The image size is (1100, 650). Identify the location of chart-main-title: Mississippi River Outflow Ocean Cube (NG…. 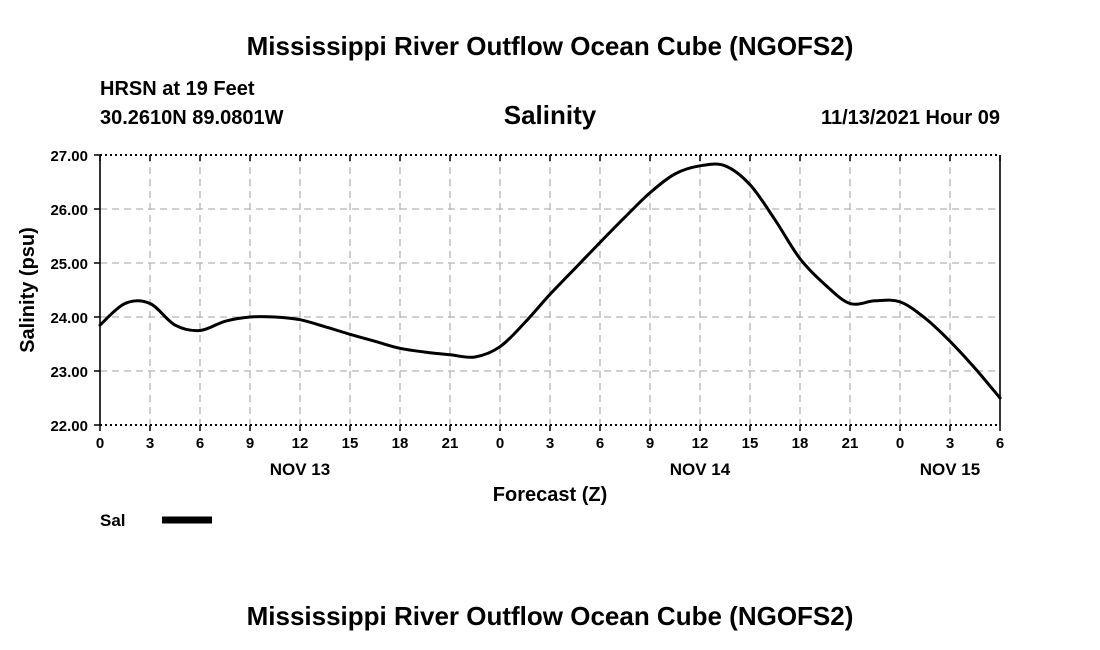
(550, 46).